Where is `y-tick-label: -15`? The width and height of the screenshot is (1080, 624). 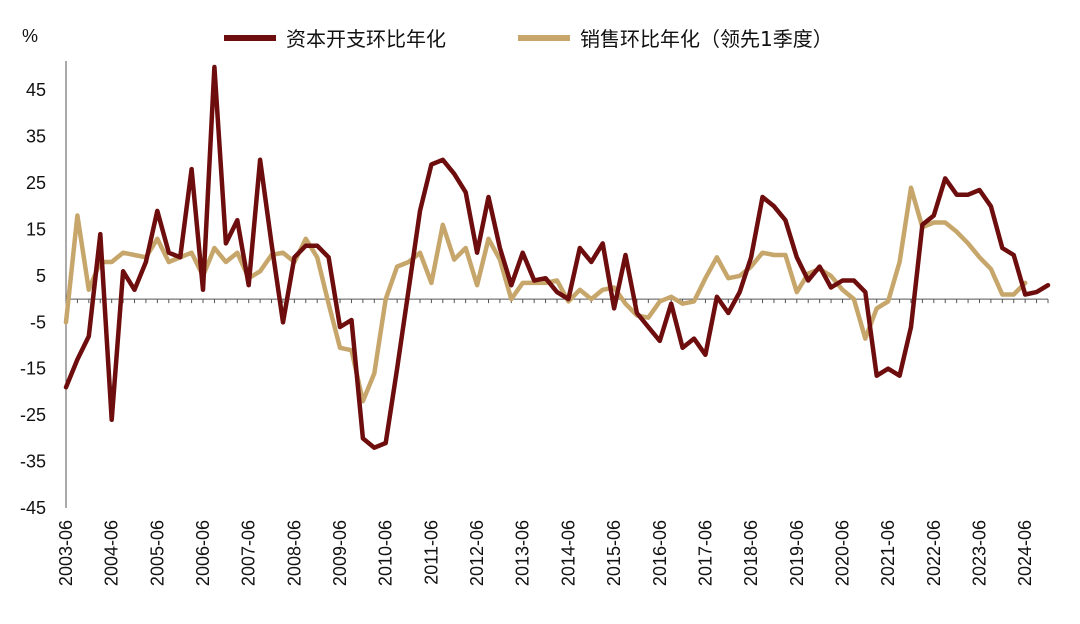
y-tick-label: -15 is located at coordinates (33, 369).